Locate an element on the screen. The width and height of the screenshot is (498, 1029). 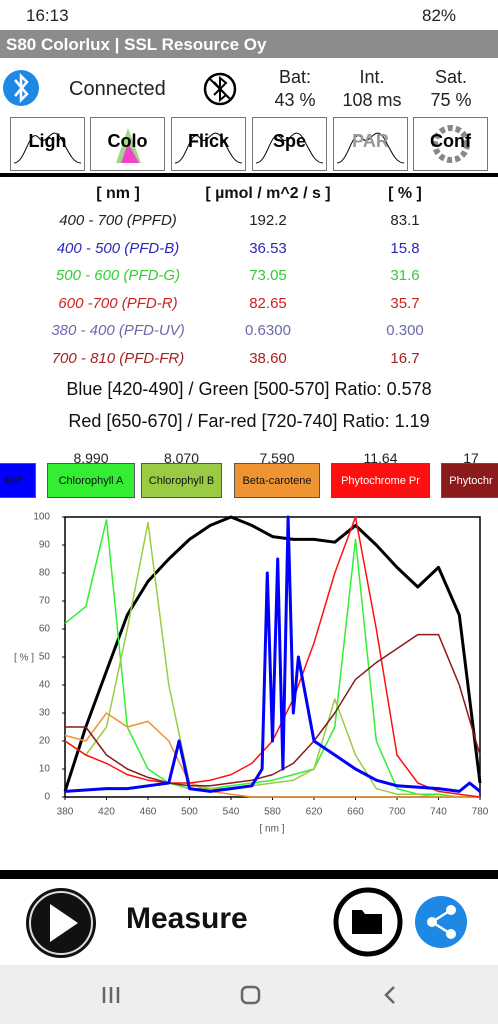
x-axis-label: [ nm ] is located at coordinates (271, 829).